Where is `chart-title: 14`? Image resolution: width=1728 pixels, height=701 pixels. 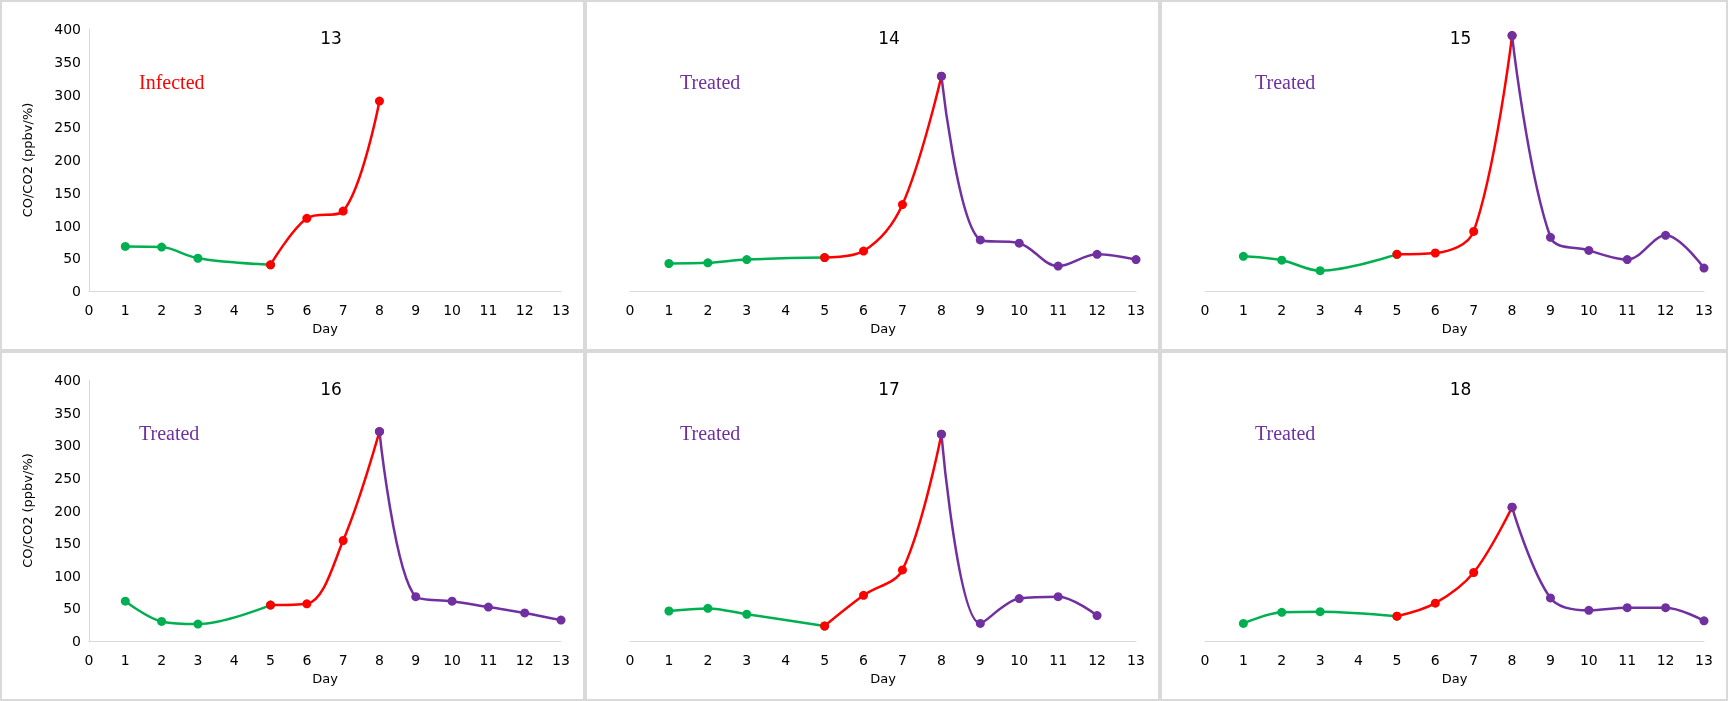
chart-title: 14 is located at coordinates (889, 37).